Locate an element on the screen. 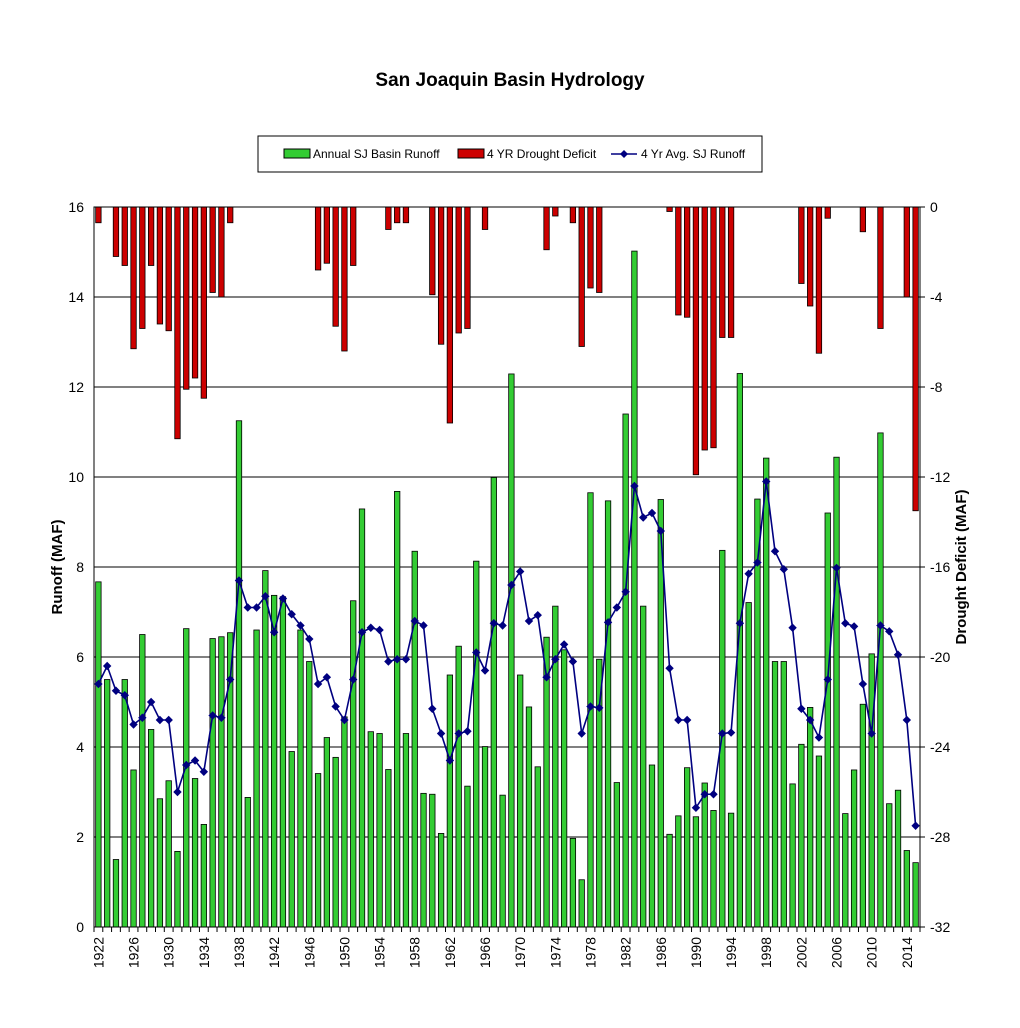 Image resolution: width=1020 pixels, height=1028 pixels. x-tick-label: 1982 is located at coordinates (626, 952).